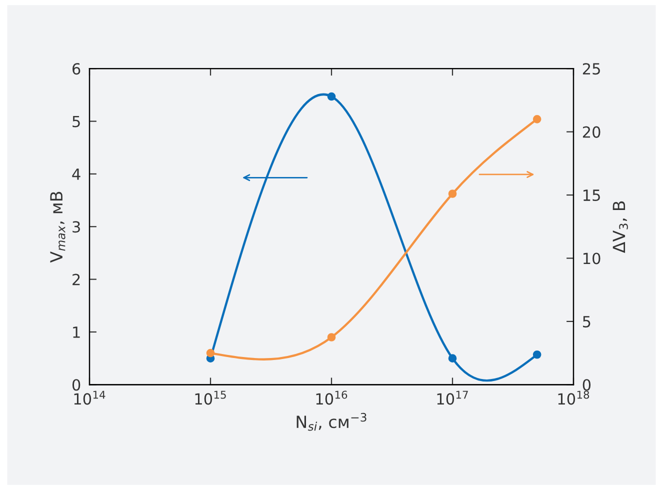 The height and width of the screenshot is (490, 663). Describe the element at coordinates (58, 227) in the screenshot. I see `y-axis-title: V$_{max}$, мВ` at that location.